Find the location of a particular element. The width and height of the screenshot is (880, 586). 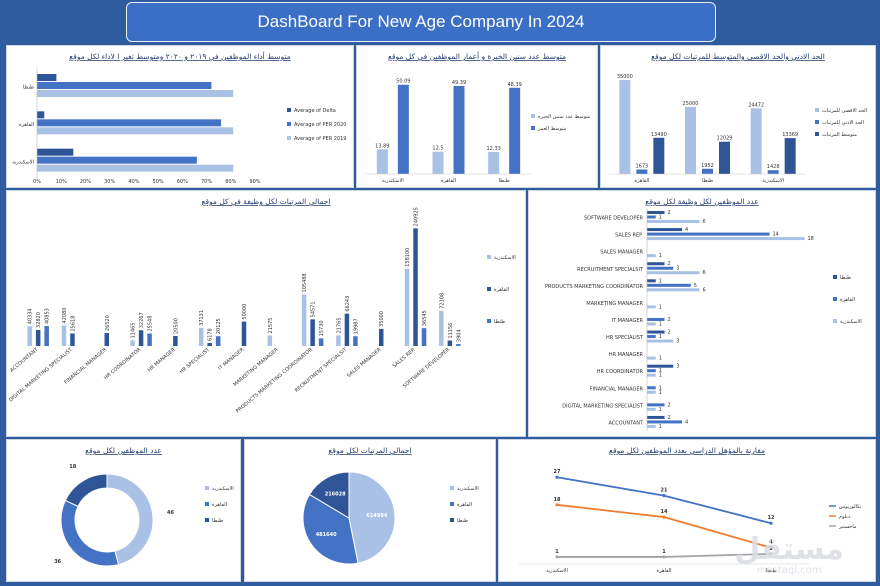

data-label: 32820 is located at coordinates (39, 320).